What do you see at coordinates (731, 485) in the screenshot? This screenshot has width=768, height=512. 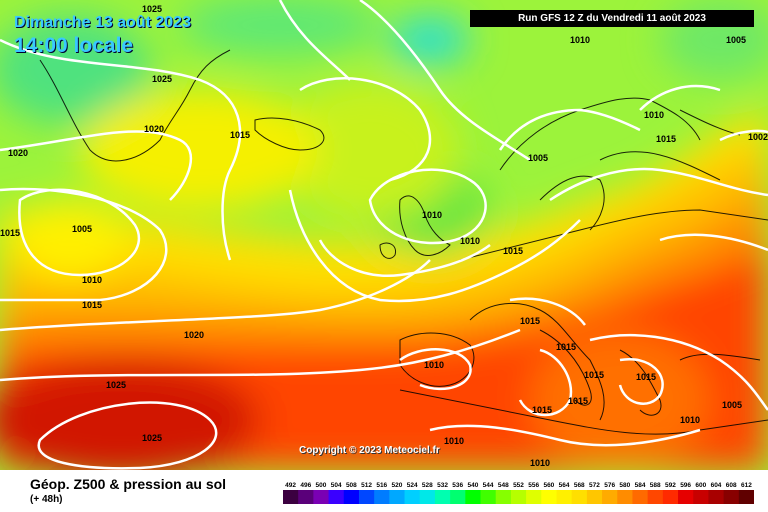 I see `scale-tick: 608` at bounding box center [731, 485].